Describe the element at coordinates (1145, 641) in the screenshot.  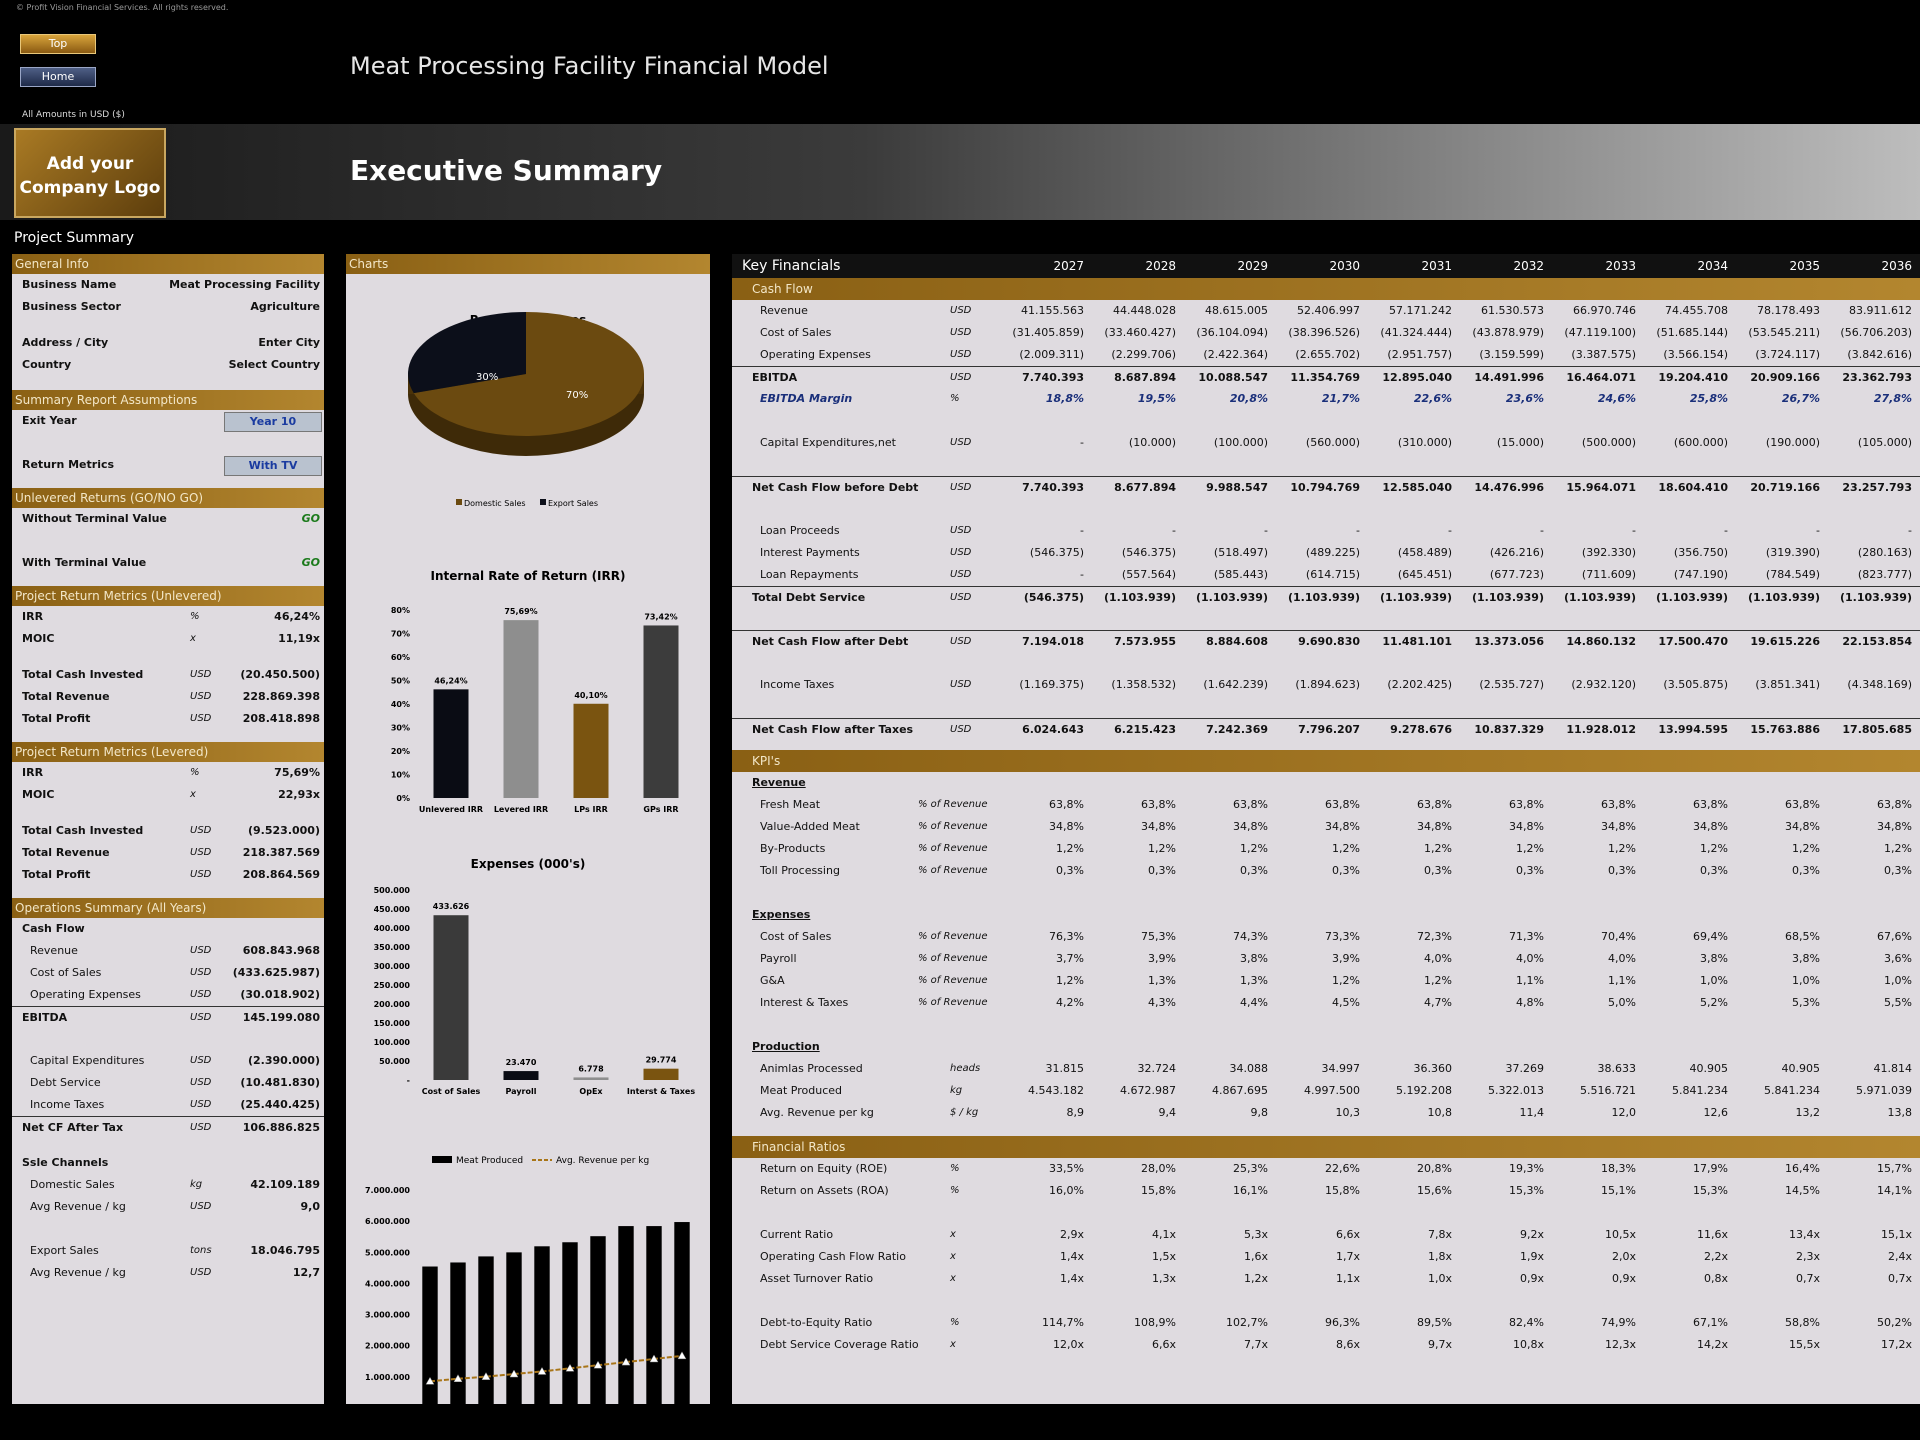
I see `financial-cell: 7.573.955` at that location.